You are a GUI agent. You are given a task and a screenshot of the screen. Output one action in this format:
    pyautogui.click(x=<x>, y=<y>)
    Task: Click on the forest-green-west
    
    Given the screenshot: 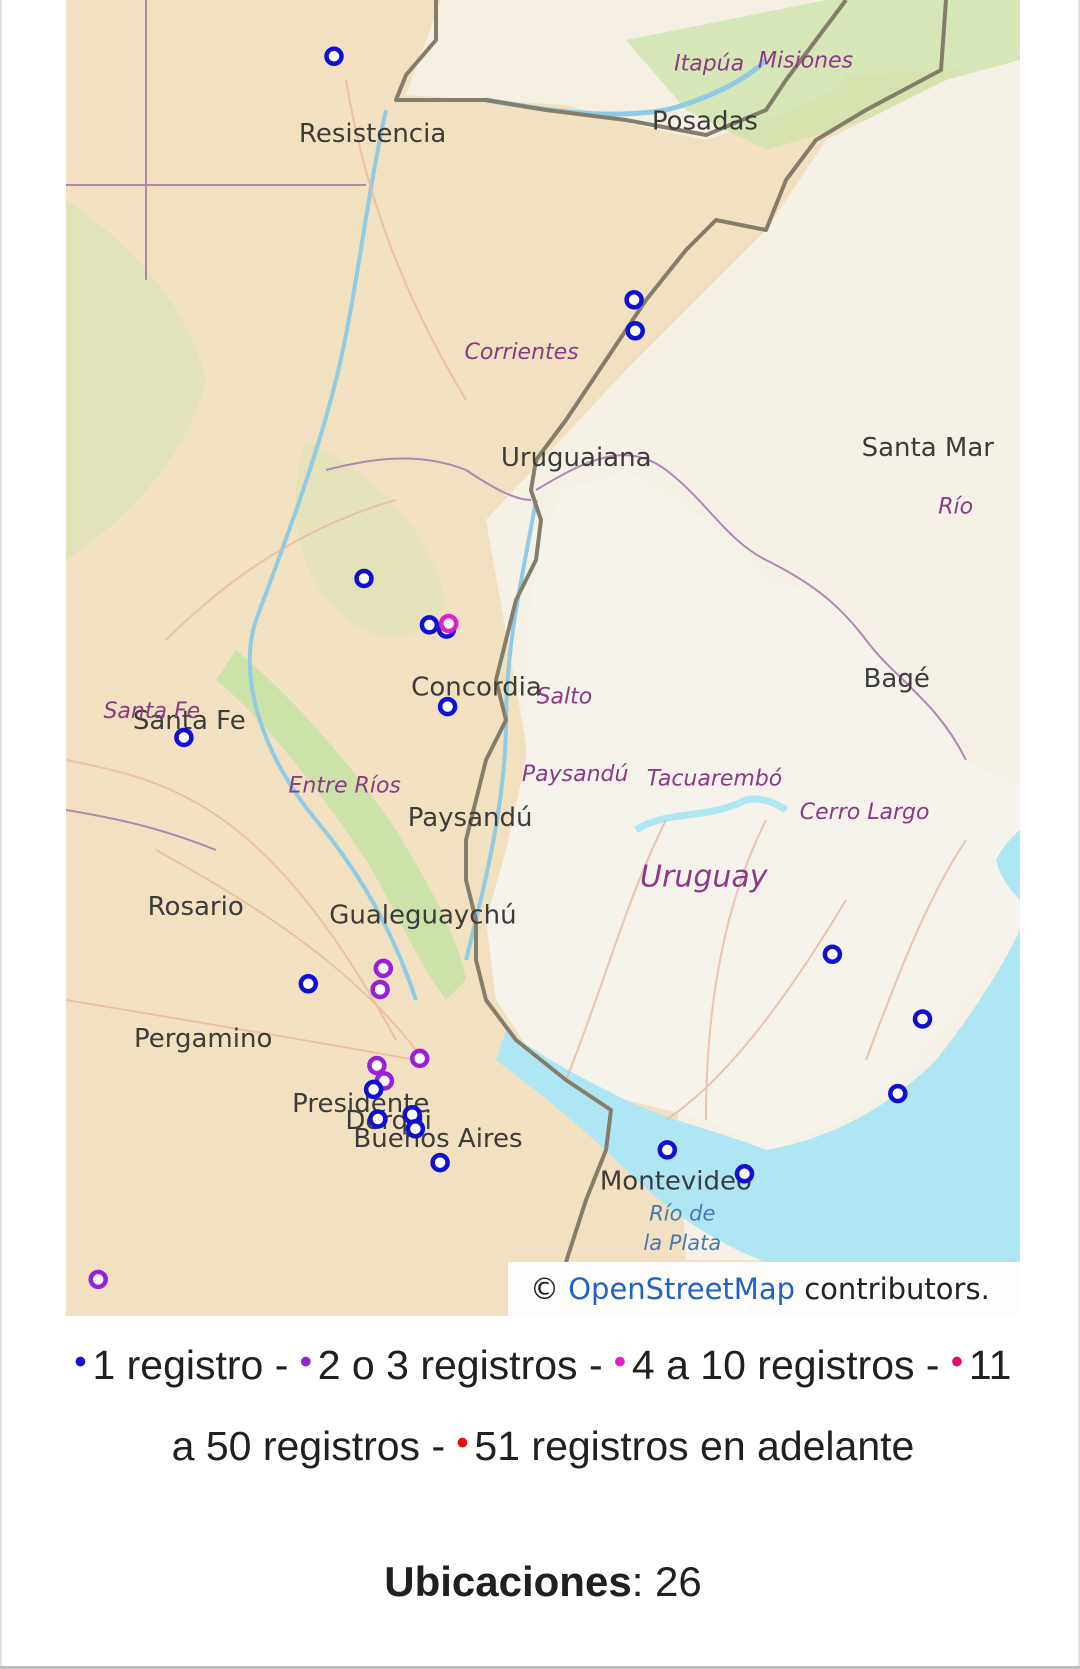 What is the action you would take?
    pyautogui.click(x=136, y=380)
    